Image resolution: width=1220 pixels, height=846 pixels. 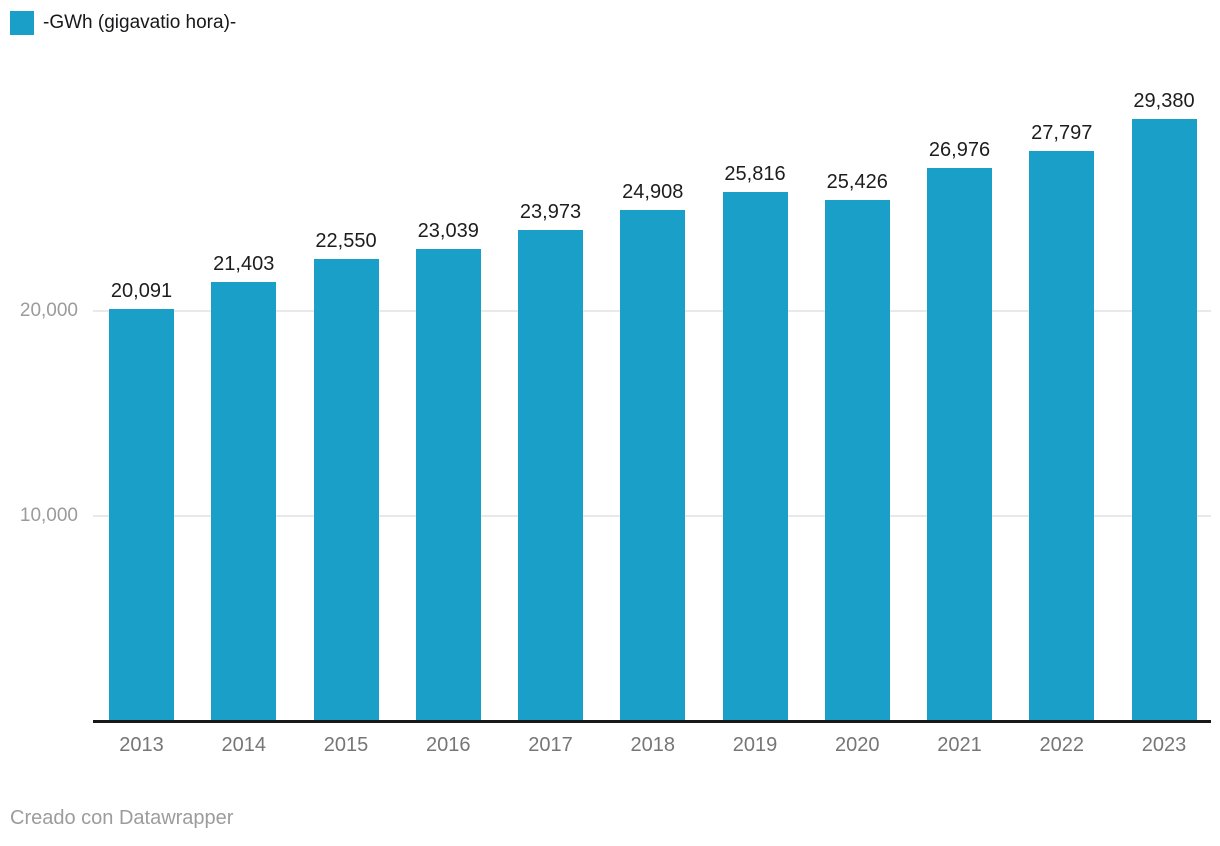 I want to click on bar-value-label: 22,550, so click(x=346, y=240).